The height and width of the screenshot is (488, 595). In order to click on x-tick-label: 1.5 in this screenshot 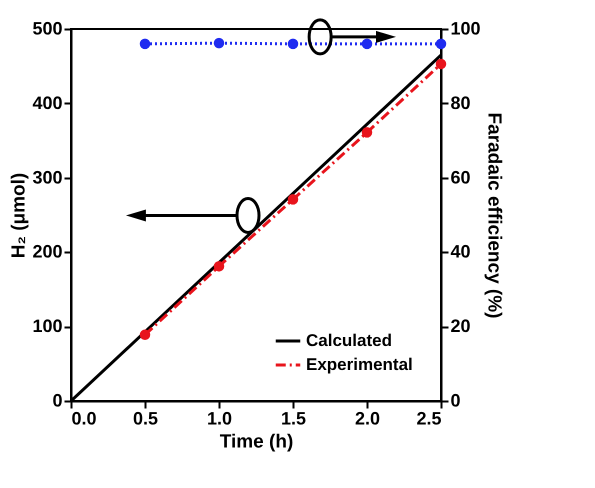, I will do `click(293, 418)`.